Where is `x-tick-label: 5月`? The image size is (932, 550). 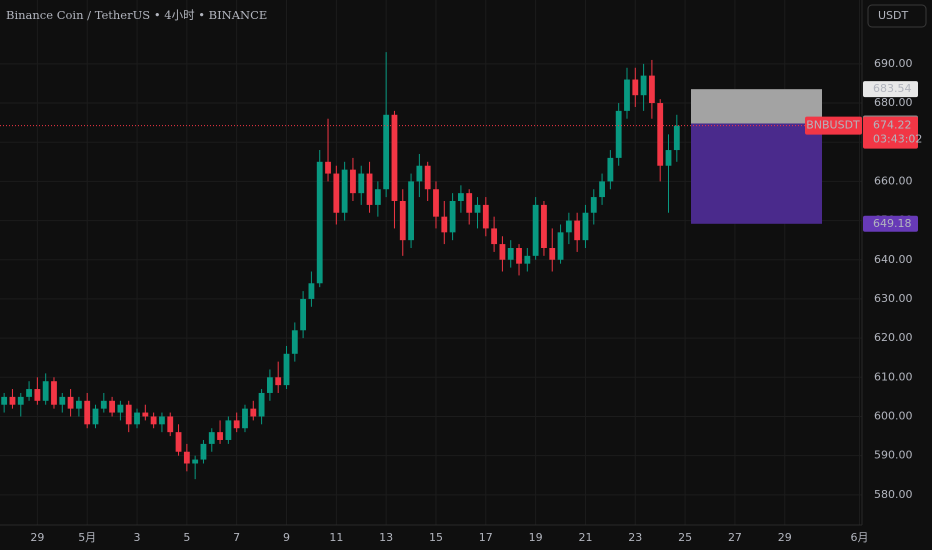 x-tick-label: 5月 is located at coordinates (87, 537).